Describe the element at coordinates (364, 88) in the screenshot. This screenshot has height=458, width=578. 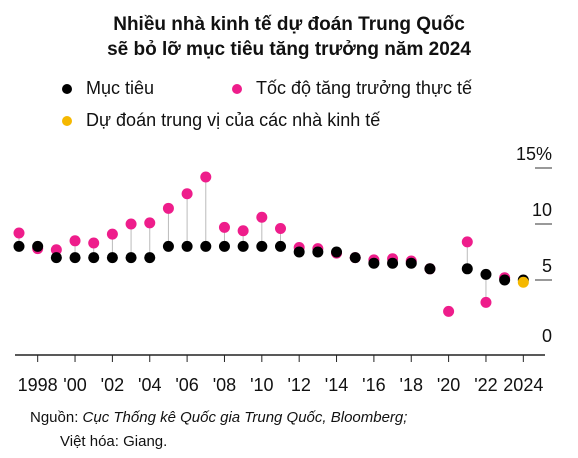
I see `legend-label-actual: Tốc độ tăng trưởng thực tế` at that location.